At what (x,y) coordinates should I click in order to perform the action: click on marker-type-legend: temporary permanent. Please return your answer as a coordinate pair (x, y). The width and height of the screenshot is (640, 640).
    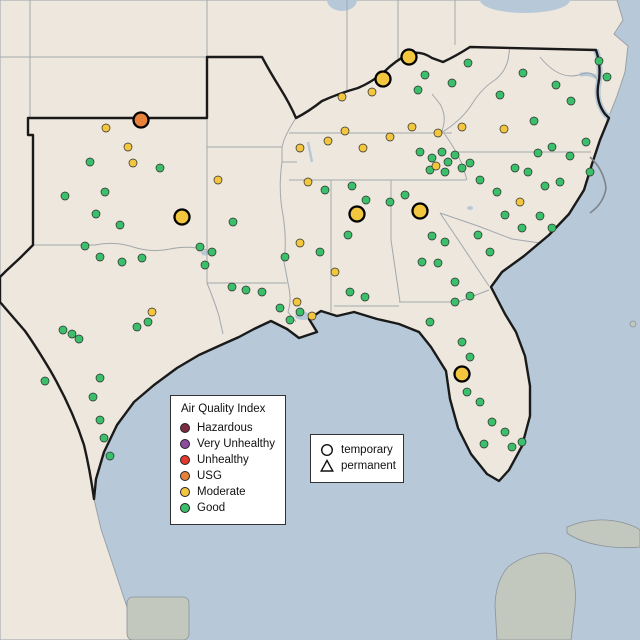
    Looking at the image, I should click on (357, 458).